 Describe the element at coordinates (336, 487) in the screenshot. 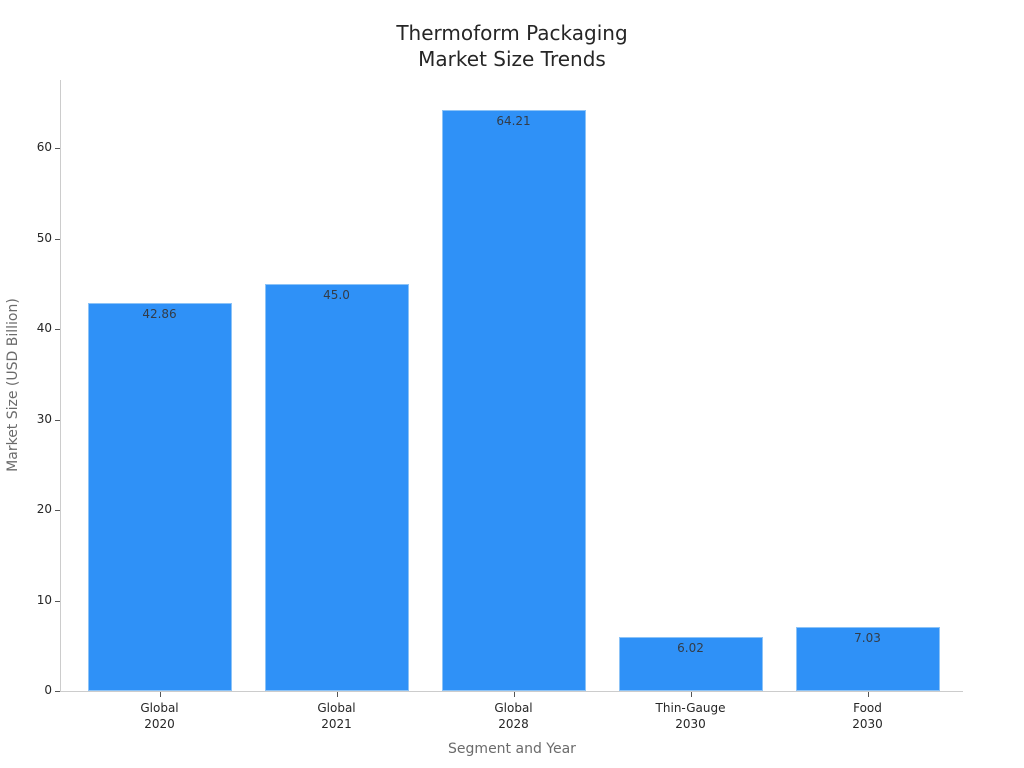

I see `bar-global-2021: 45.0` at that location.